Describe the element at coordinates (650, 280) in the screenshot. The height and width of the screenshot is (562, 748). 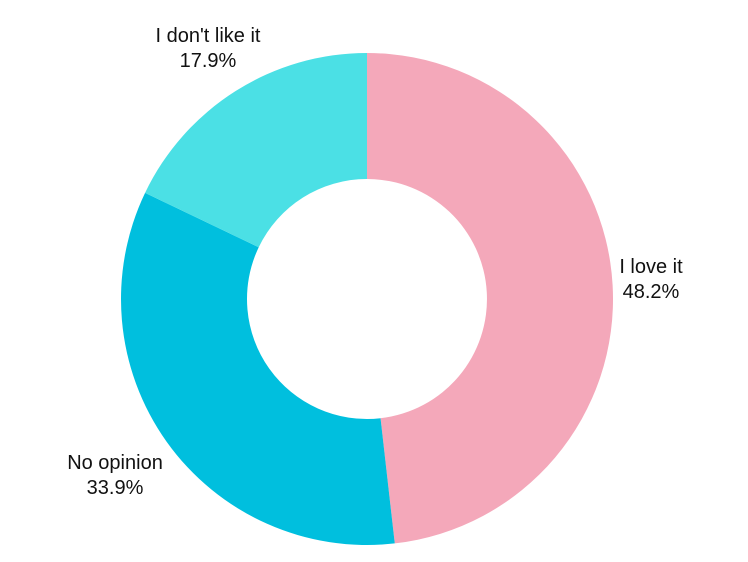
I see `slice-label-i-love-it: I love it 48.2%` at that location.